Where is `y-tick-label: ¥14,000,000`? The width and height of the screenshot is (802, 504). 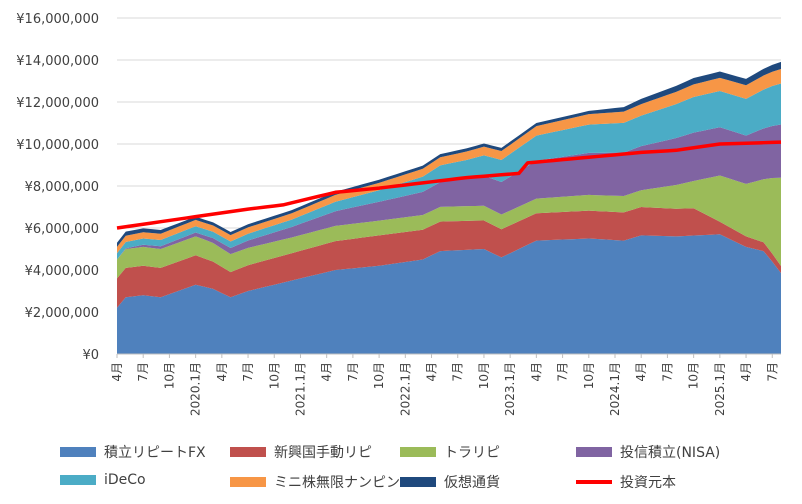
y-tick-label: ¥14,000,000 is located at coordinates (57, 61).